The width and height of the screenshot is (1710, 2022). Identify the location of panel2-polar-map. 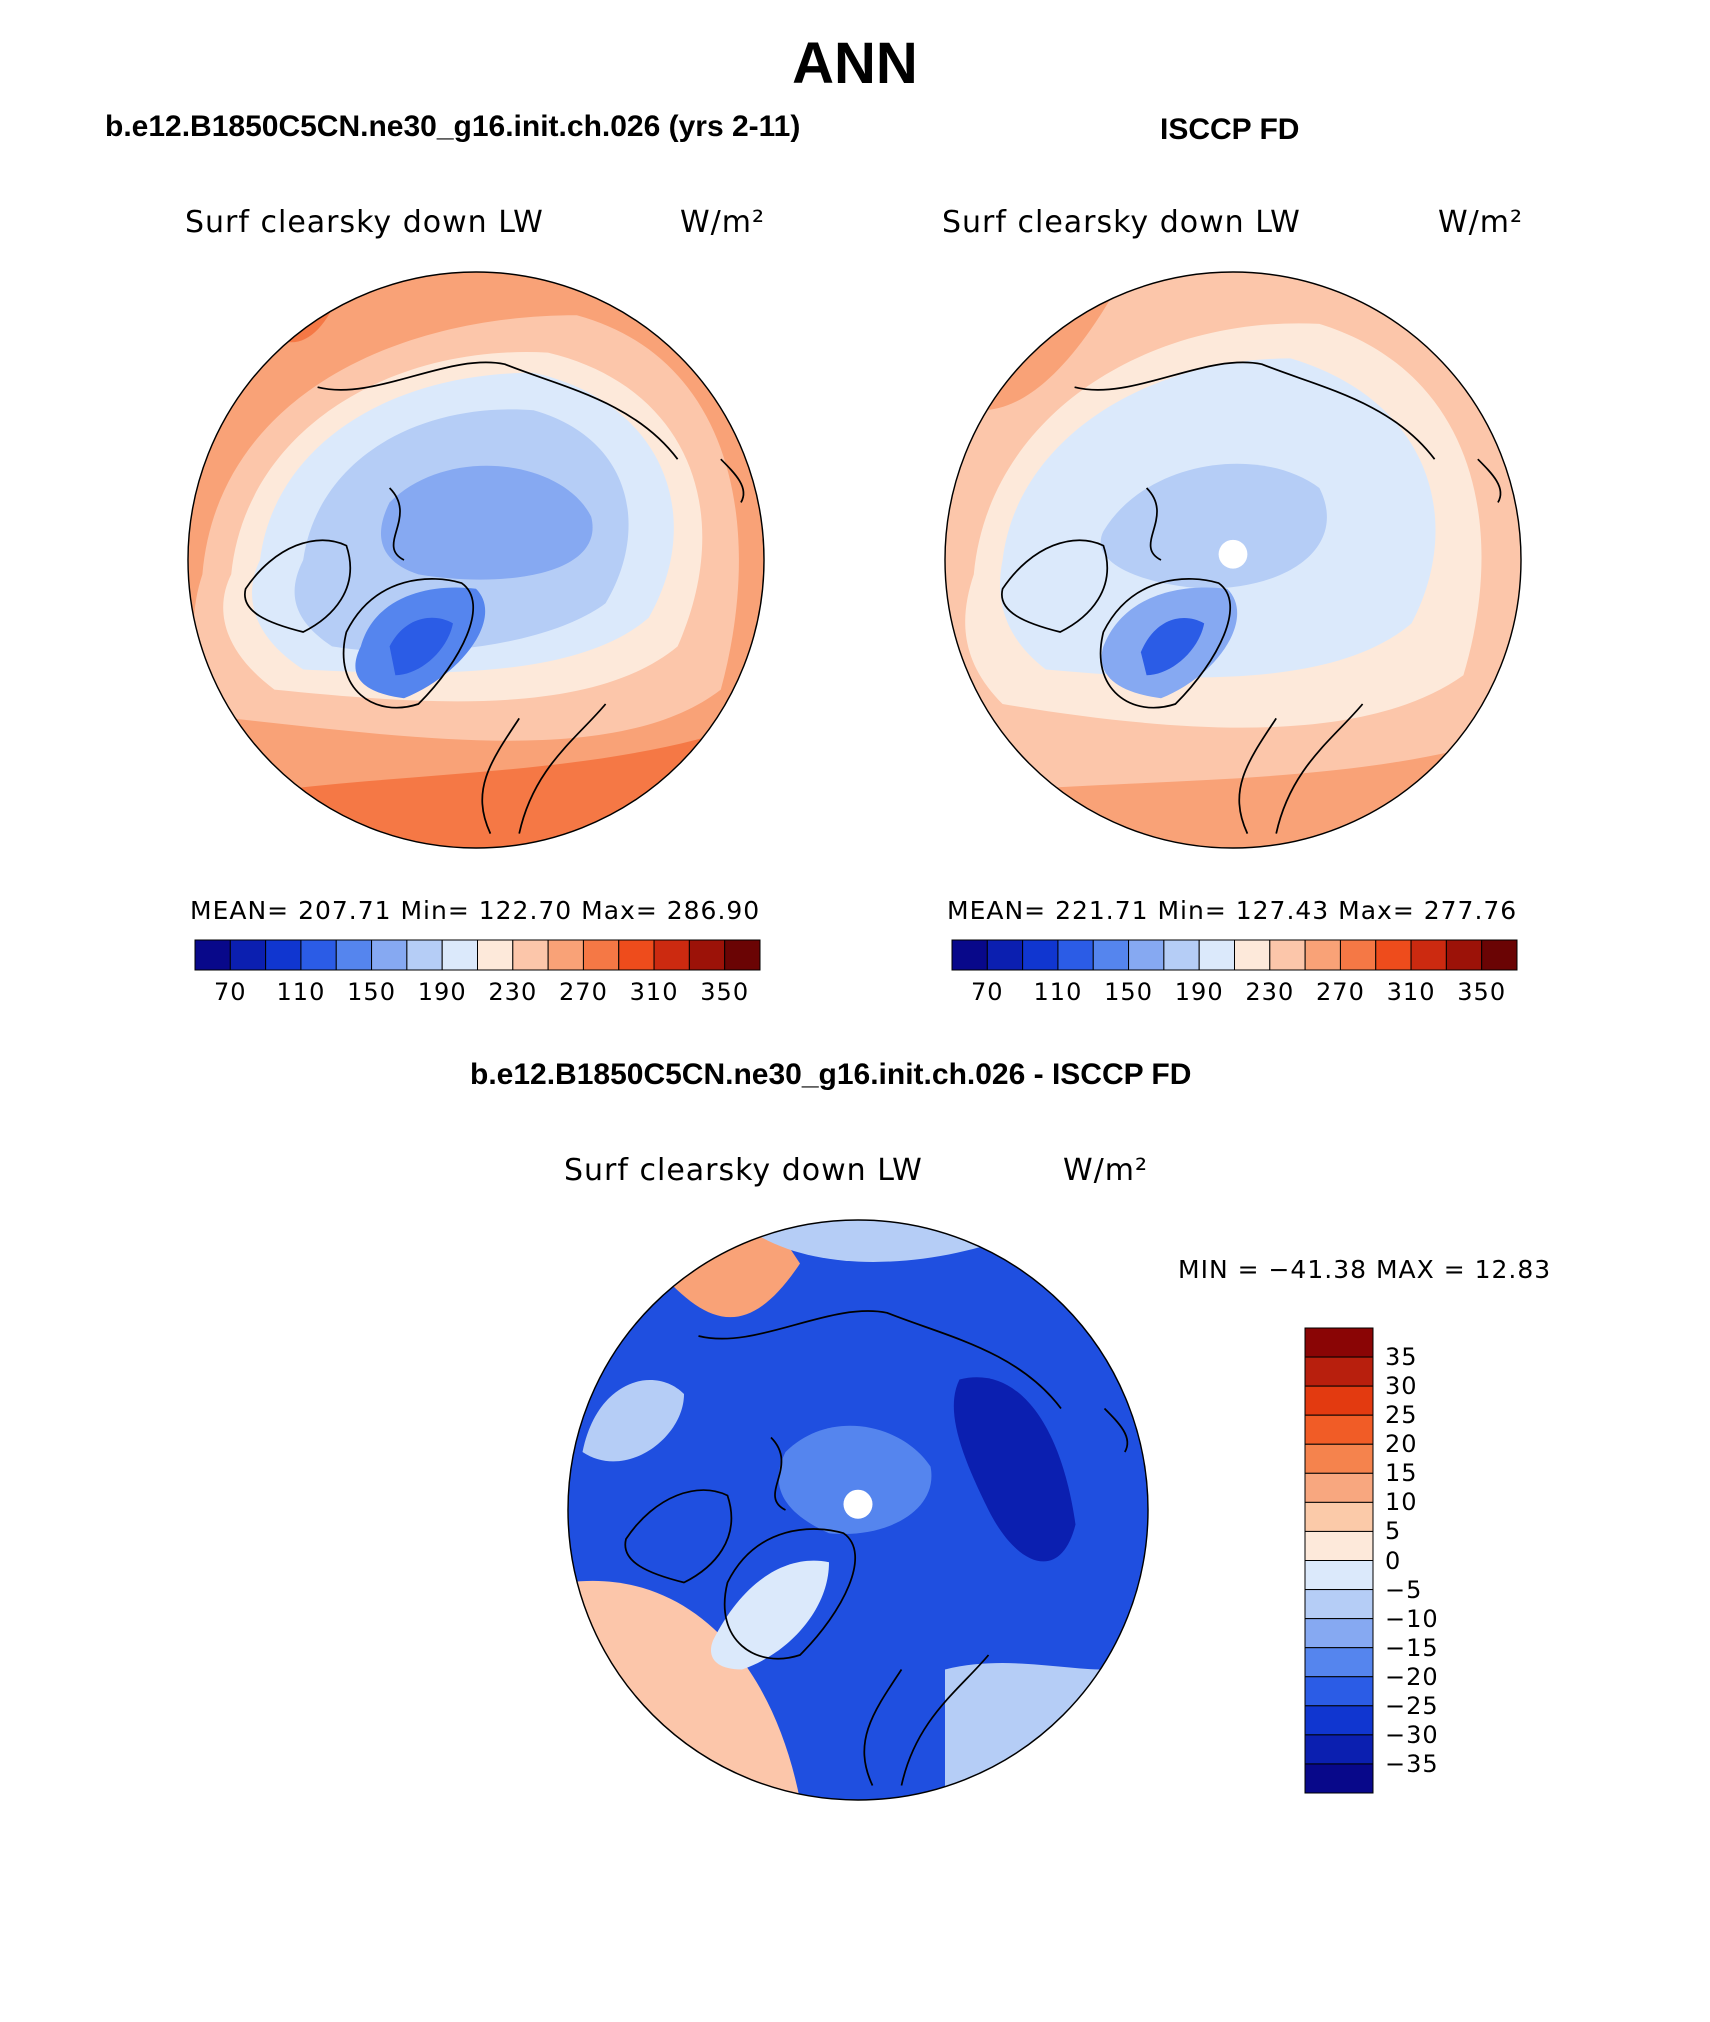
(1233, 560).